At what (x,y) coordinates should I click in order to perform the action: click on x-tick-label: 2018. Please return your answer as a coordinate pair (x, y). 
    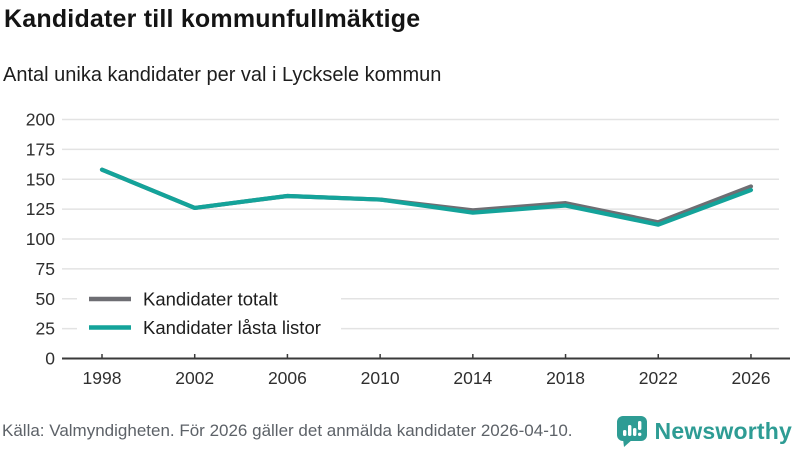
    Looking at the image, I should click on (565, 378).